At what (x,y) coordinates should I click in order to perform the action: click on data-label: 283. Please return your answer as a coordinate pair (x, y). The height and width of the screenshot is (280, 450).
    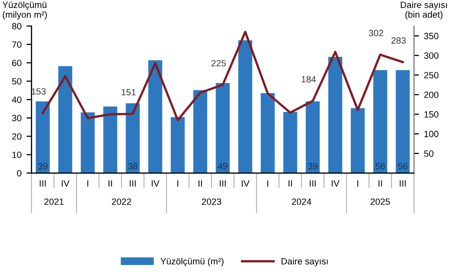
    Looking at the image, I should click on (399, 40).